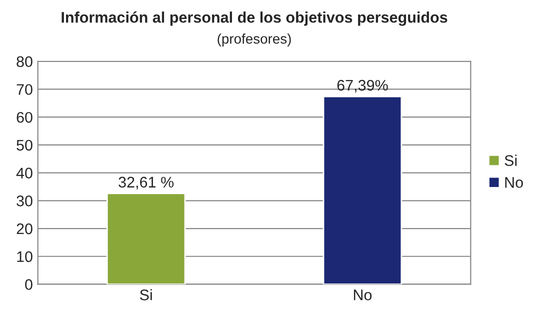  I want to click on legend-label: No, so click(514, 182).